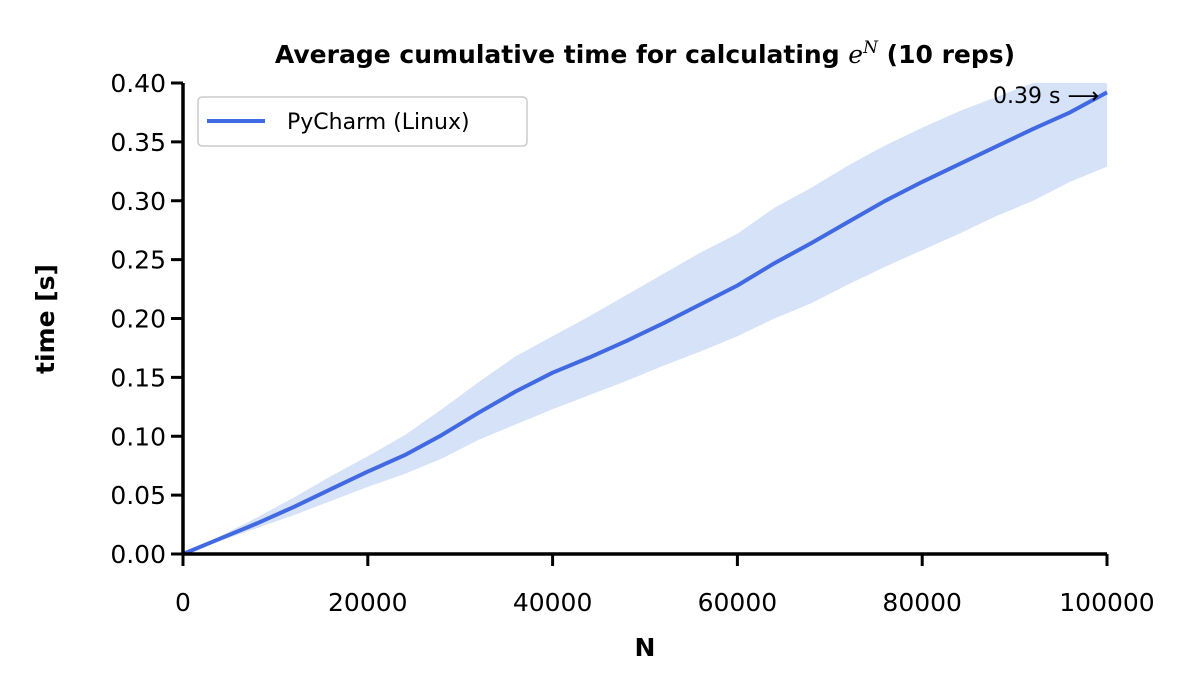  Describe the element at coordinates (946, 54) in the screenshot. I see `chart-title-suffix: (10 reps)` at that location.